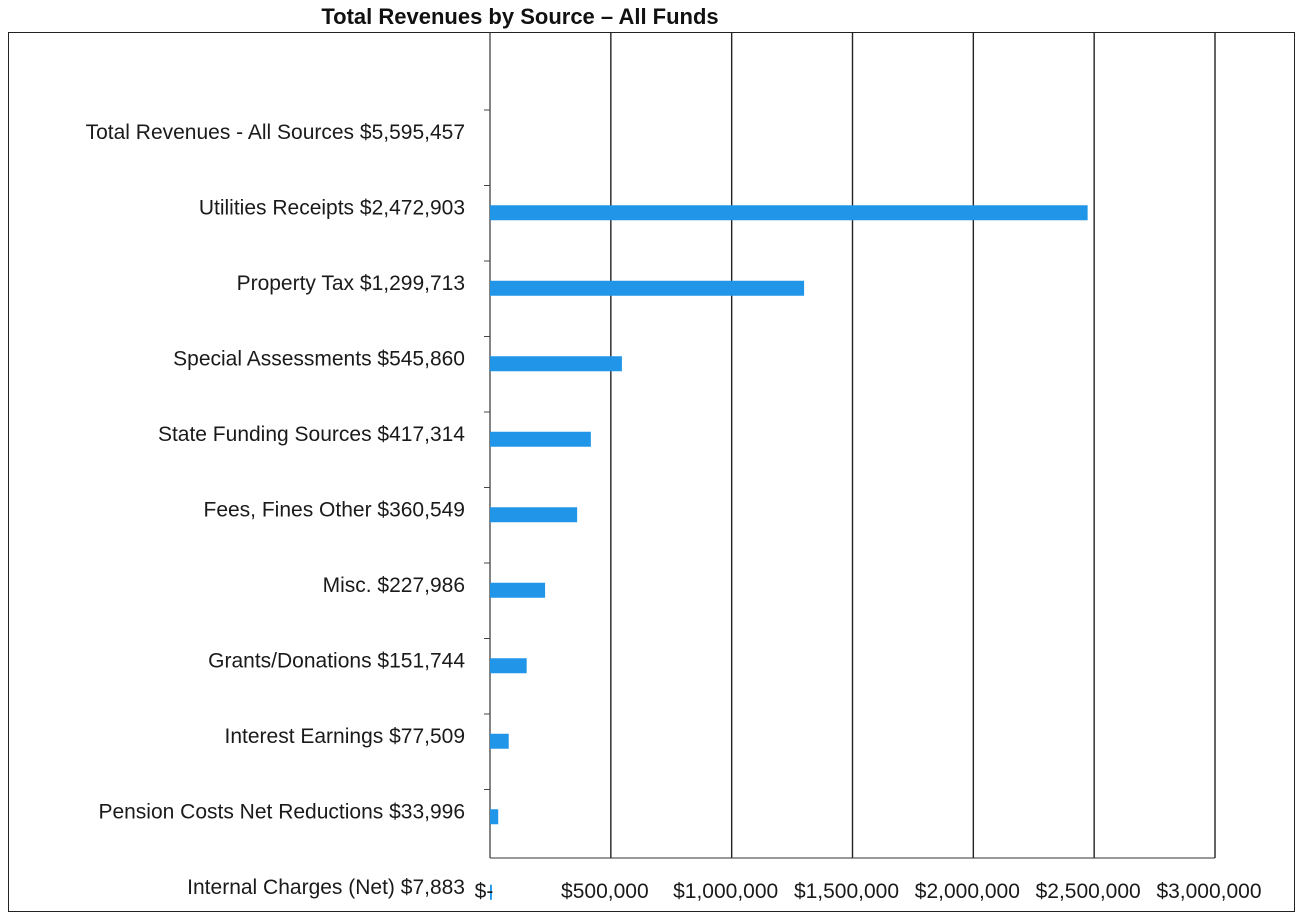 The width and height of the screenshot is (1299, 916). What do you see at coordinates (1088, 891) in the screenshot?
I see `x-tick-label-5: $2,500,000` at bounding box center [1088, 891].